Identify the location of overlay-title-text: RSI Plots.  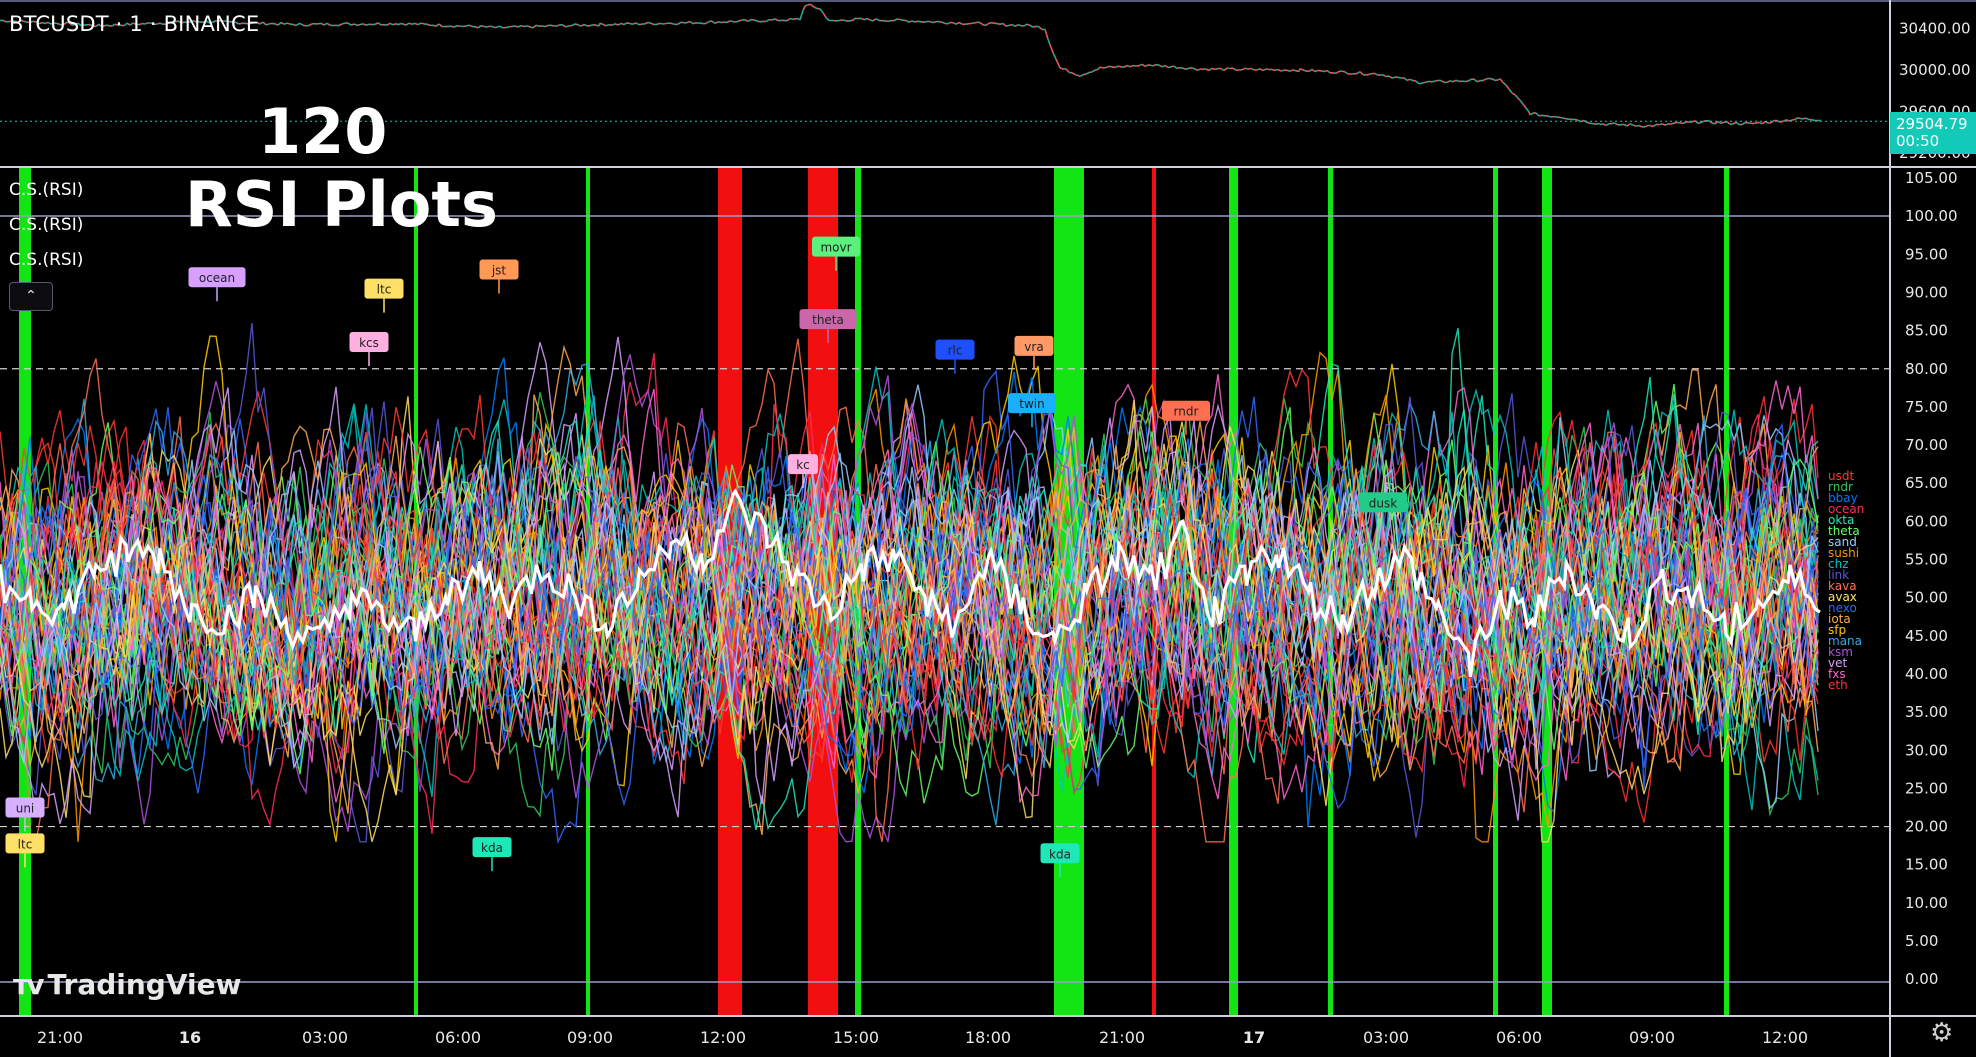
(341, 204).